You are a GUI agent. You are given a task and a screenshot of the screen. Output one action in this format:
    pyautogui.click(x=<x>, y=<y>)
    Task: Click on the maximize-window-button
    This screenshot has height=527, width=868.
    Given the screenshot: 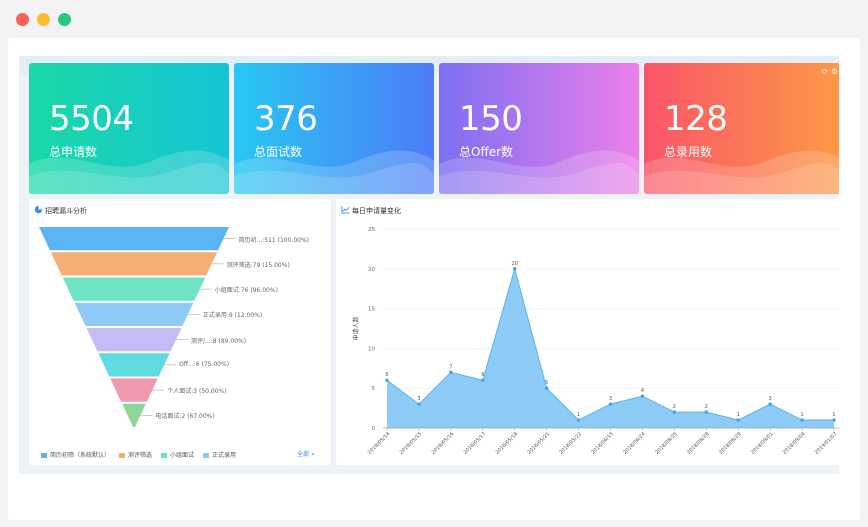 What is the action you would take?
    pyautogui.click(x=64, y=19)
    